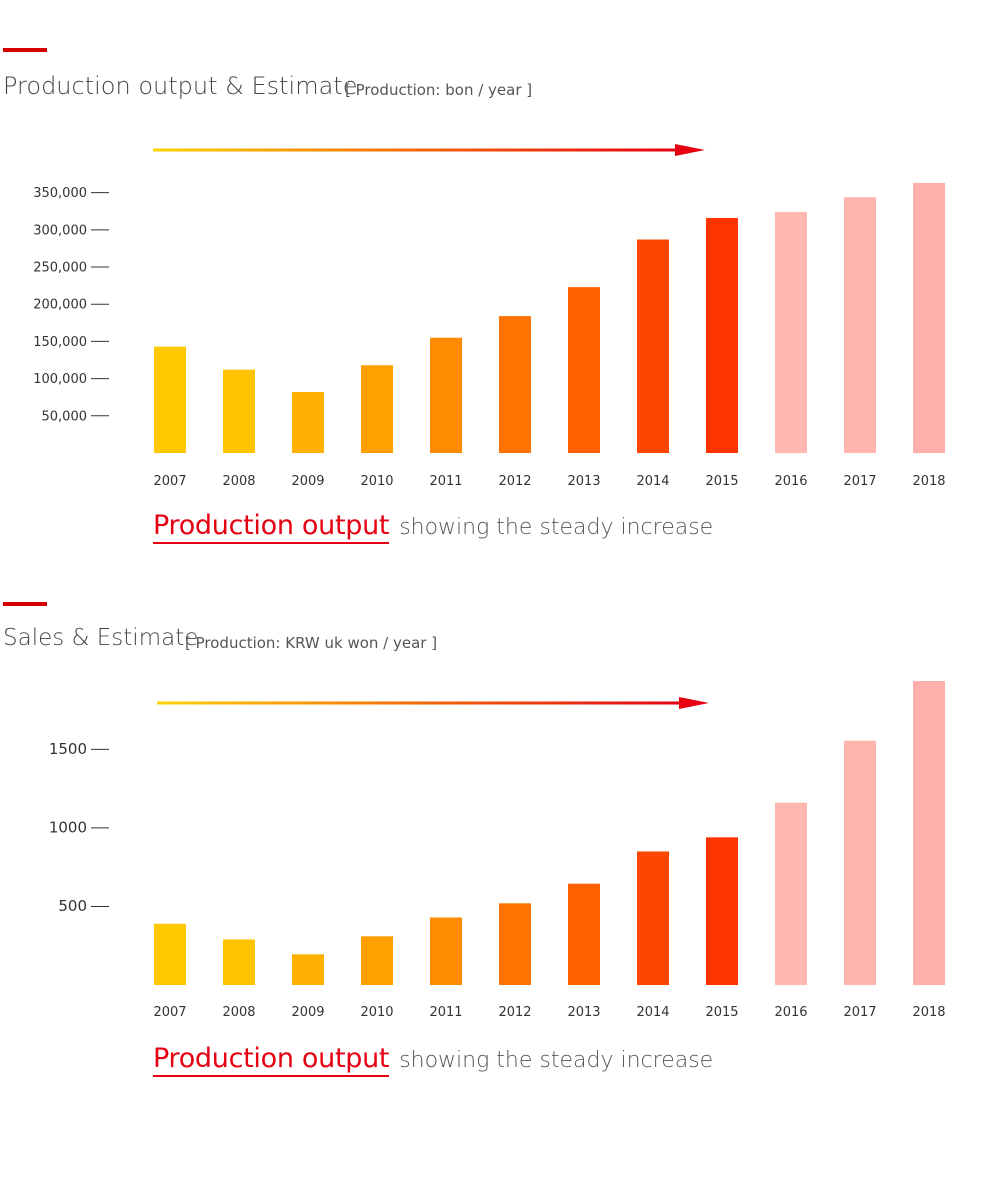 This screenshot has width=1000, height=1177. I want to click on section-2-unit-label: [ Production: KRW uk won / year ], so click(311, 643).